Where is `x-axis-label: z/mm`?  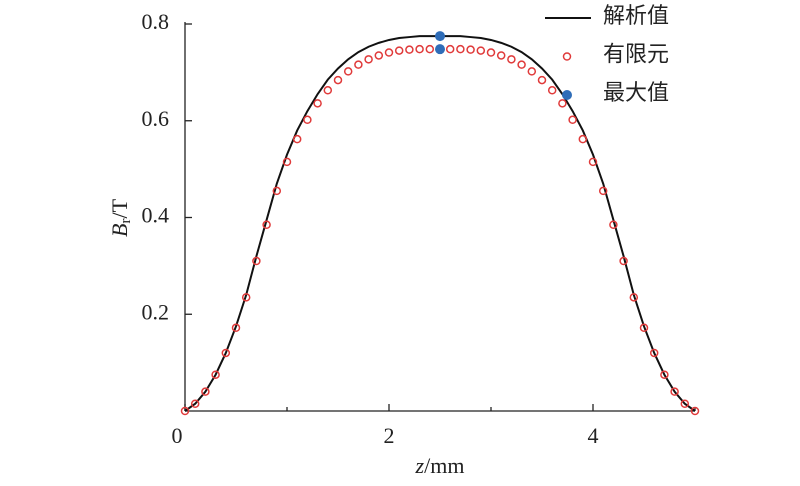
x-axis-label: z/mm is located at coordinates (440, 465).